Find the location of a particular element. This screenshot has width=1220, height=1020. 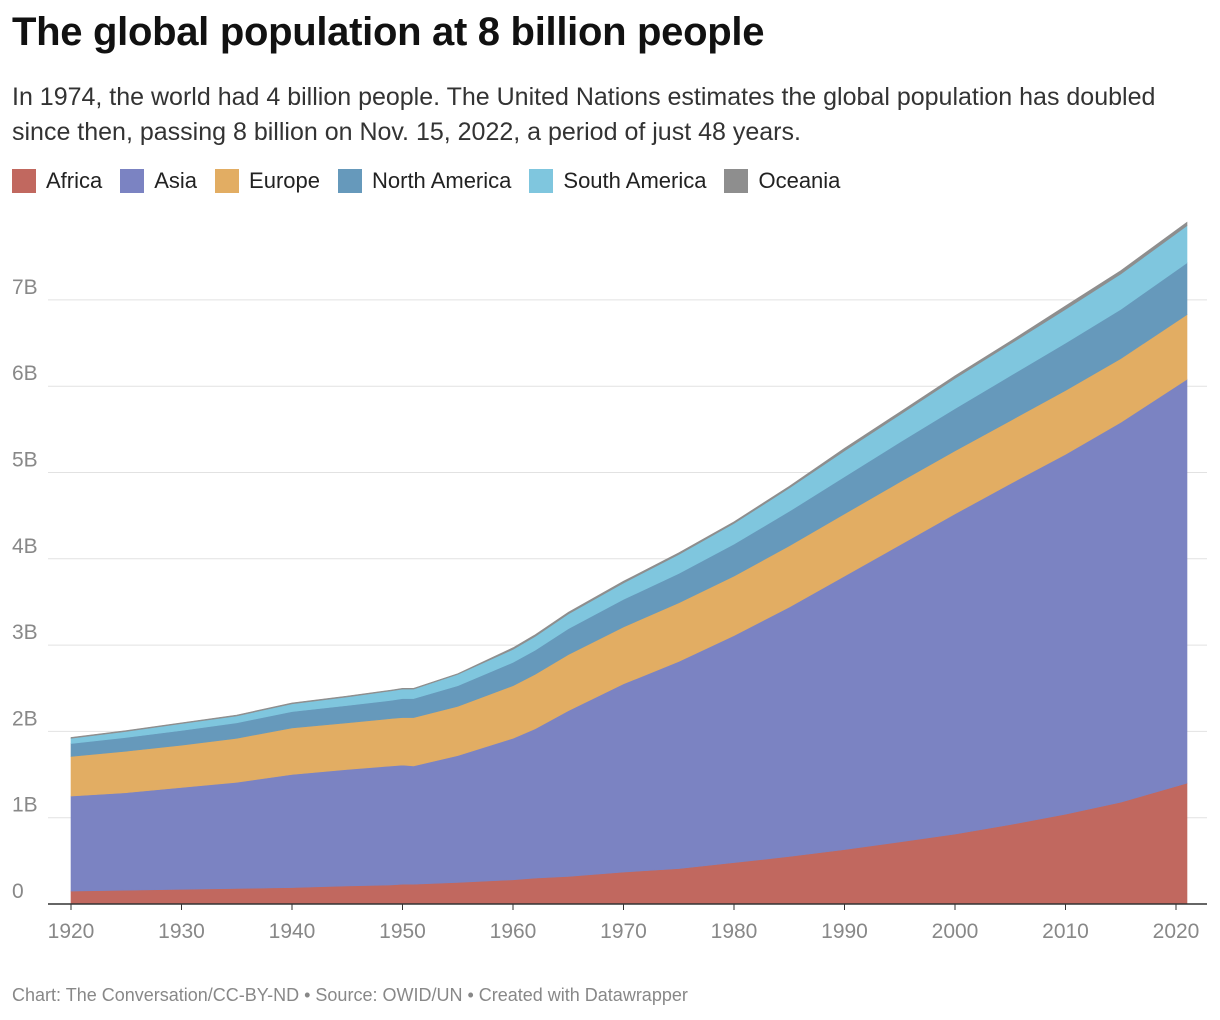

x-tick-label: 2020 is located at coordinates (1176, 931).